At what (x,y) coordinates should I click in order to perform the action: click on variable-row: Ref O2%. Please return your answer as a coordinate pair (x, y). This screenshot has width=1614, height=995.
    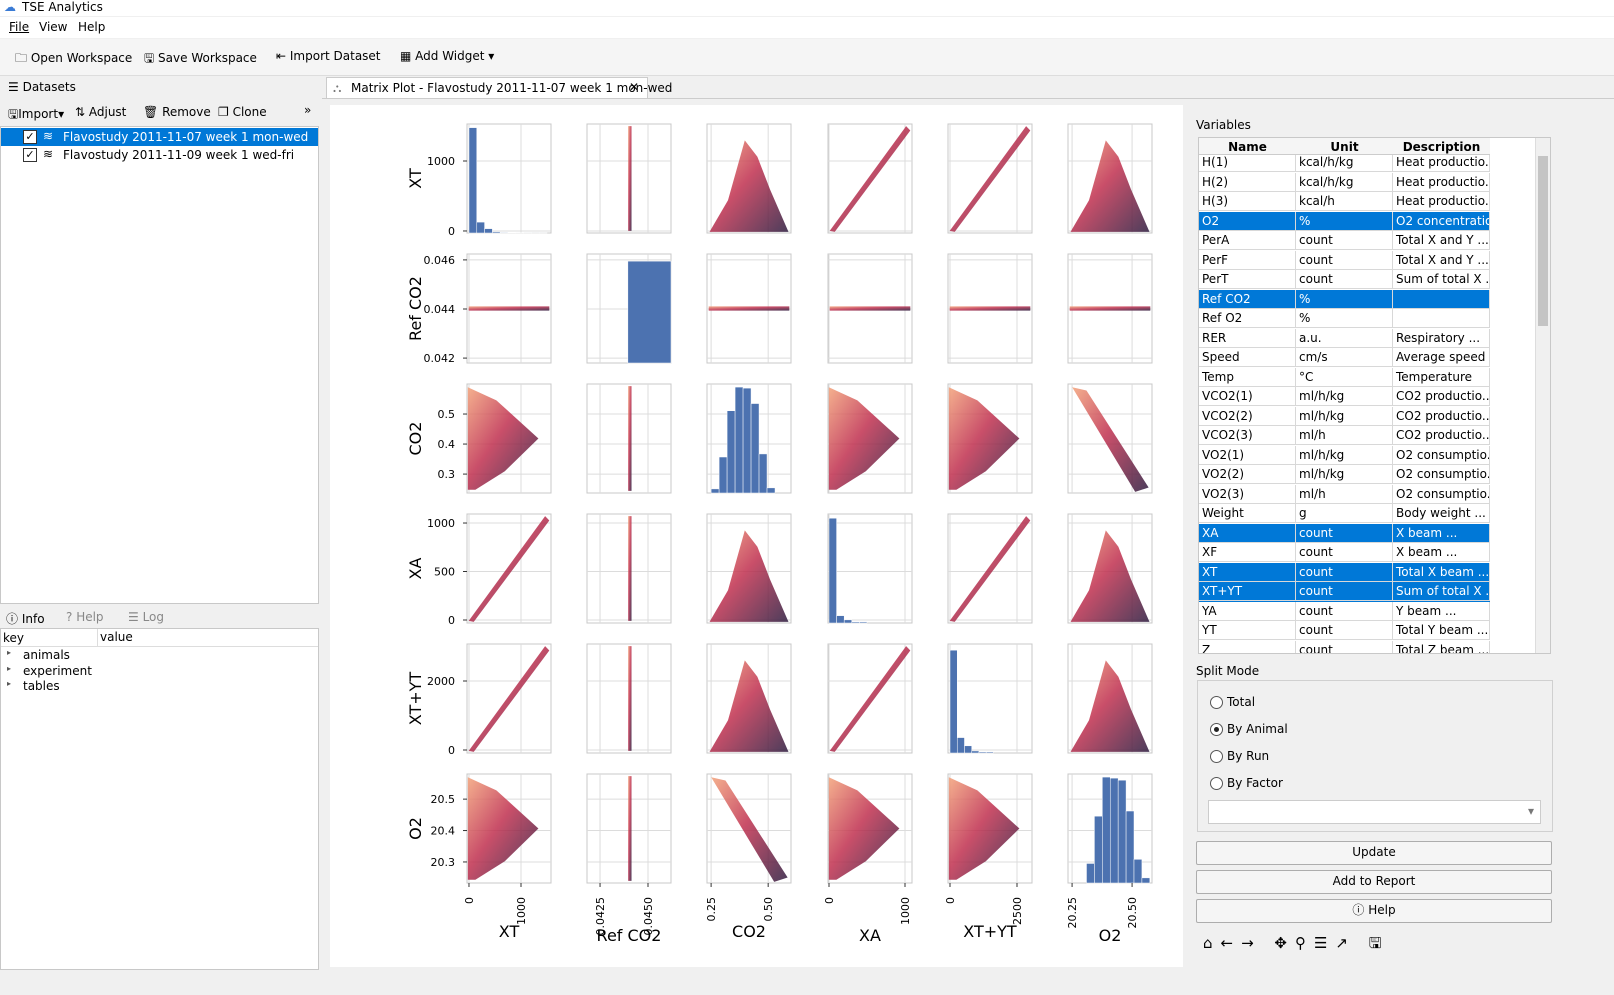
    Looking at the image, I should click on (1344, 319).